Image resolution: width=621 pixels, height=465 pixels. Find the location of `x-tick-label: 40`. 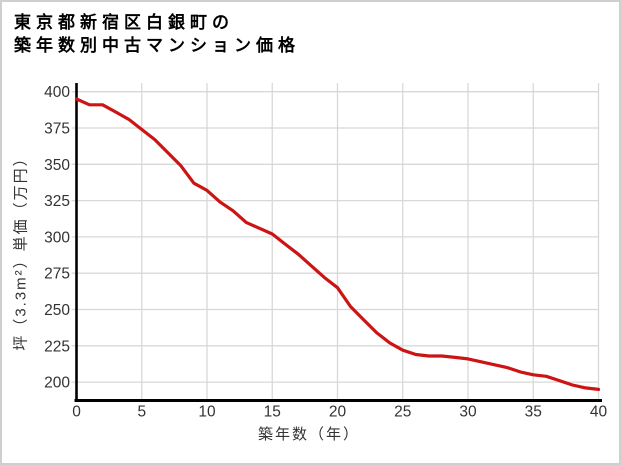

x-tick-label: 40 is located at coordinates (599, 412).